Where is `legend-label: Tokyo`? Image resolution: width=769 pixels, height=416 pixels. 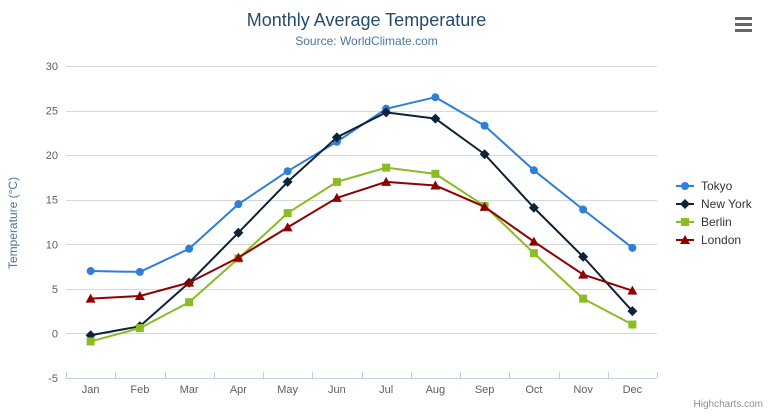
legend-label: Tokyo is located at coordinates (717, 186).